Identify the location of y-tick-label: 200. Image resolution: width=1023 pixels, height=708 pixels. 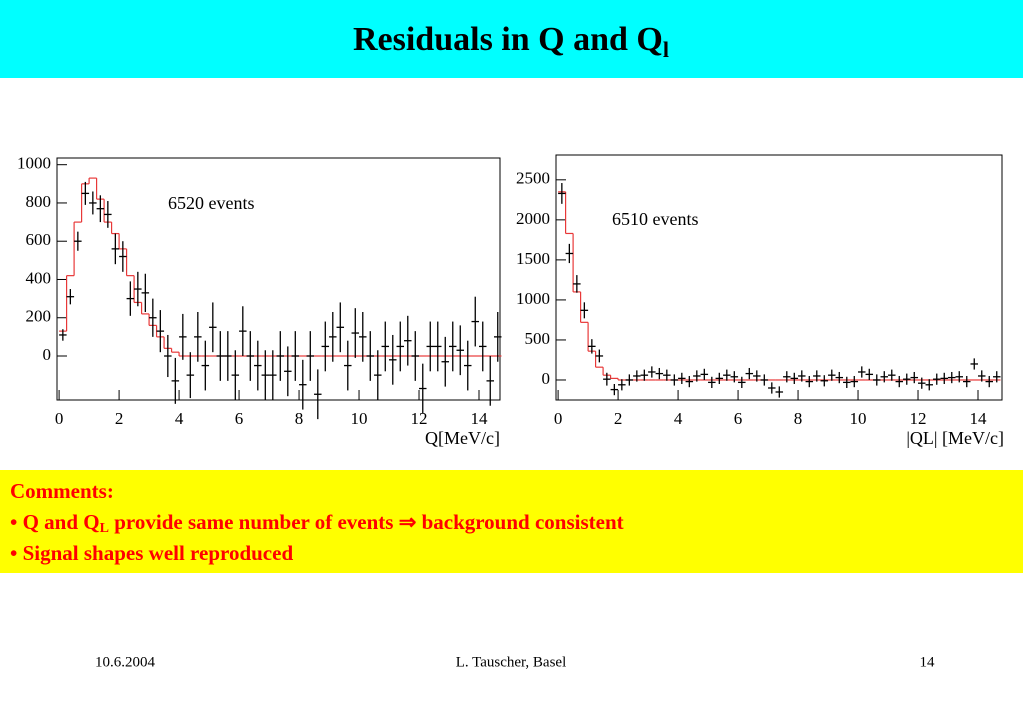
(39, 316).